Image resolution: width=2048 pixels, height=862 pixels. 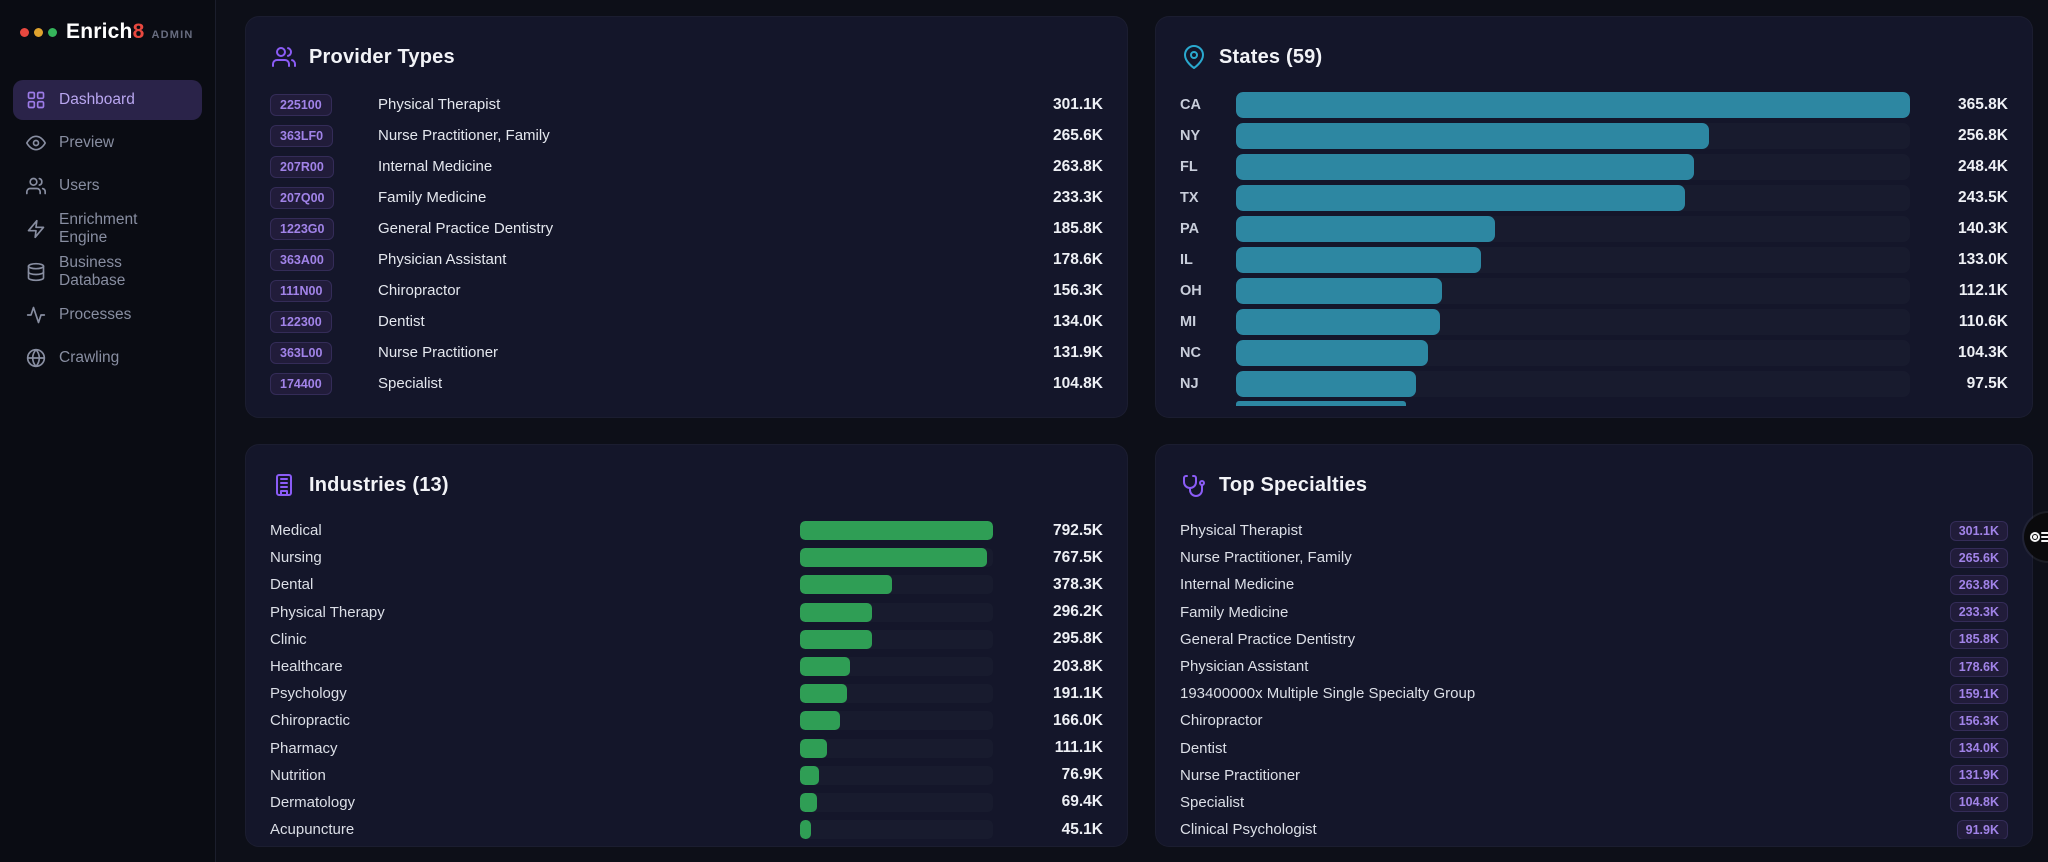 I want to click on industry-value: 378.3K, so click(x=1078, y=584).